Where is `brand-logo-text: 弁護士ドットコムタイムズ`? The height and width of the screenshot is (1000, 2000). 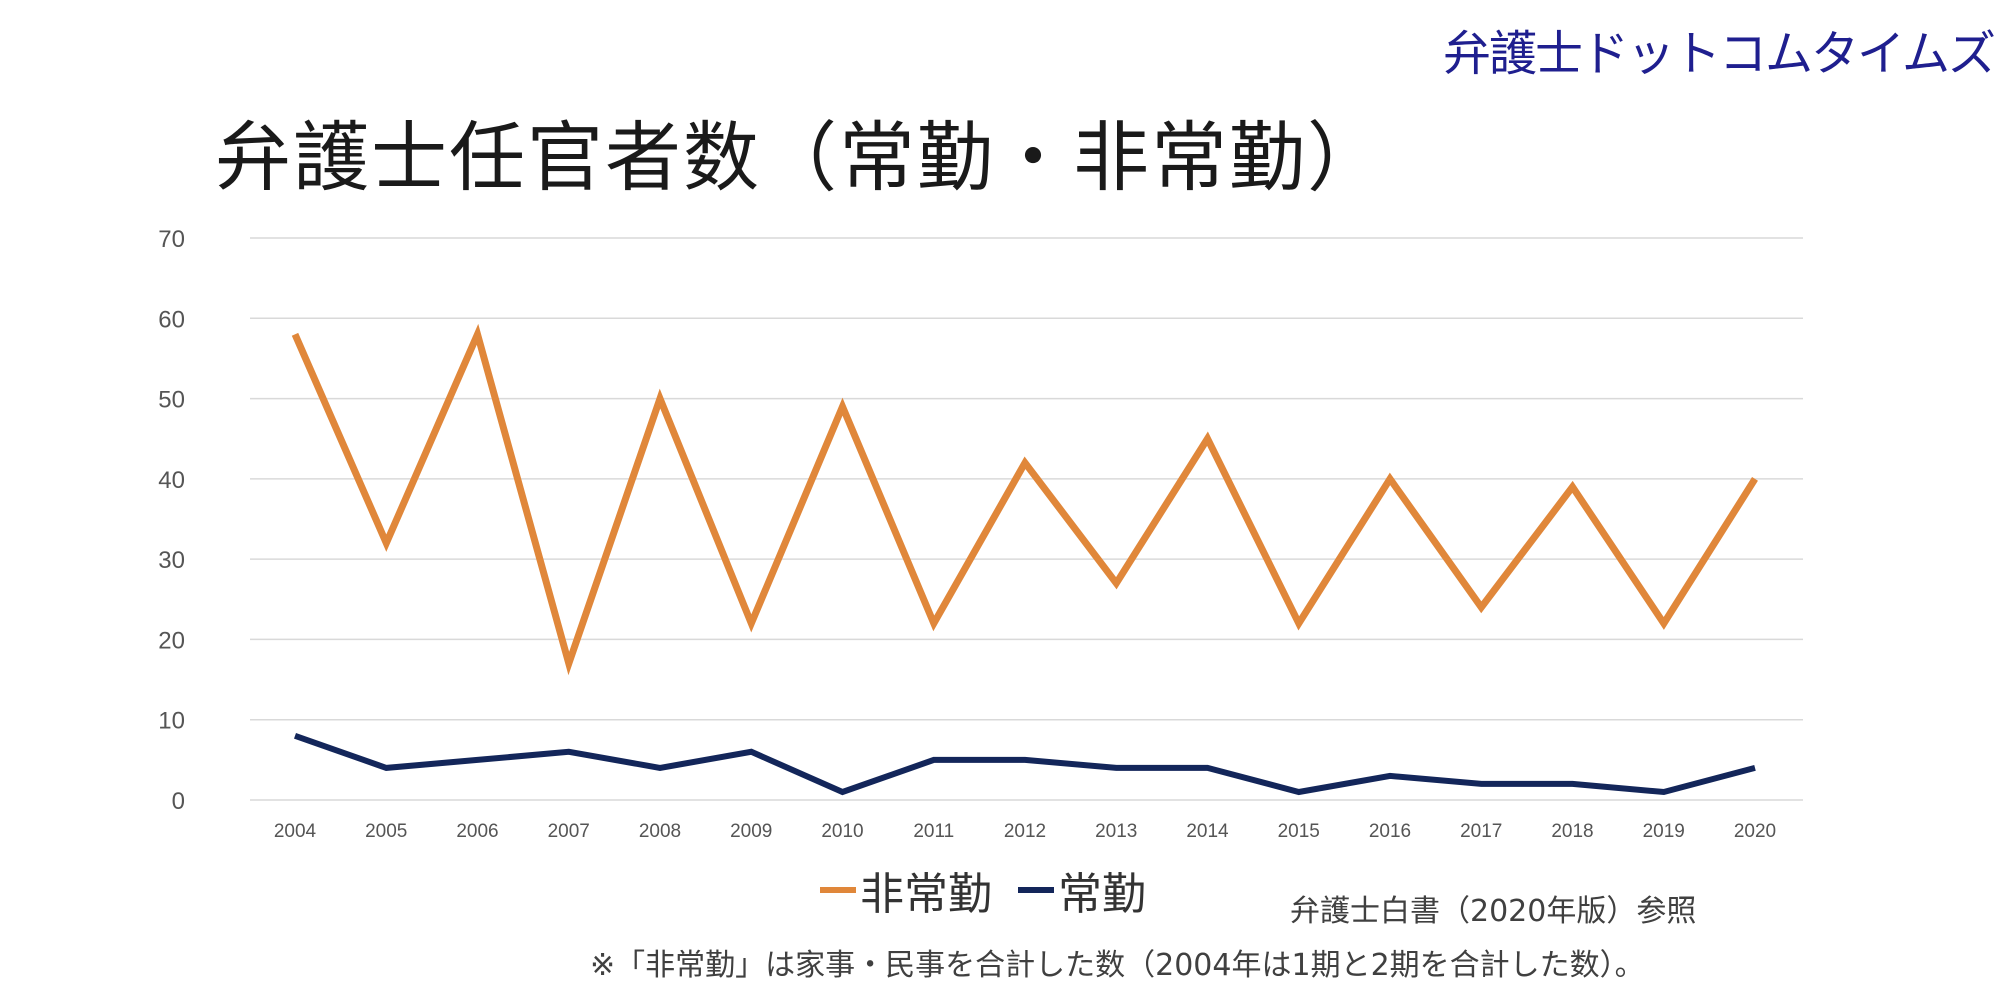
brand-logo-text: 弁護士ドットコムタイムズ is located at coordinates (1719, 54).